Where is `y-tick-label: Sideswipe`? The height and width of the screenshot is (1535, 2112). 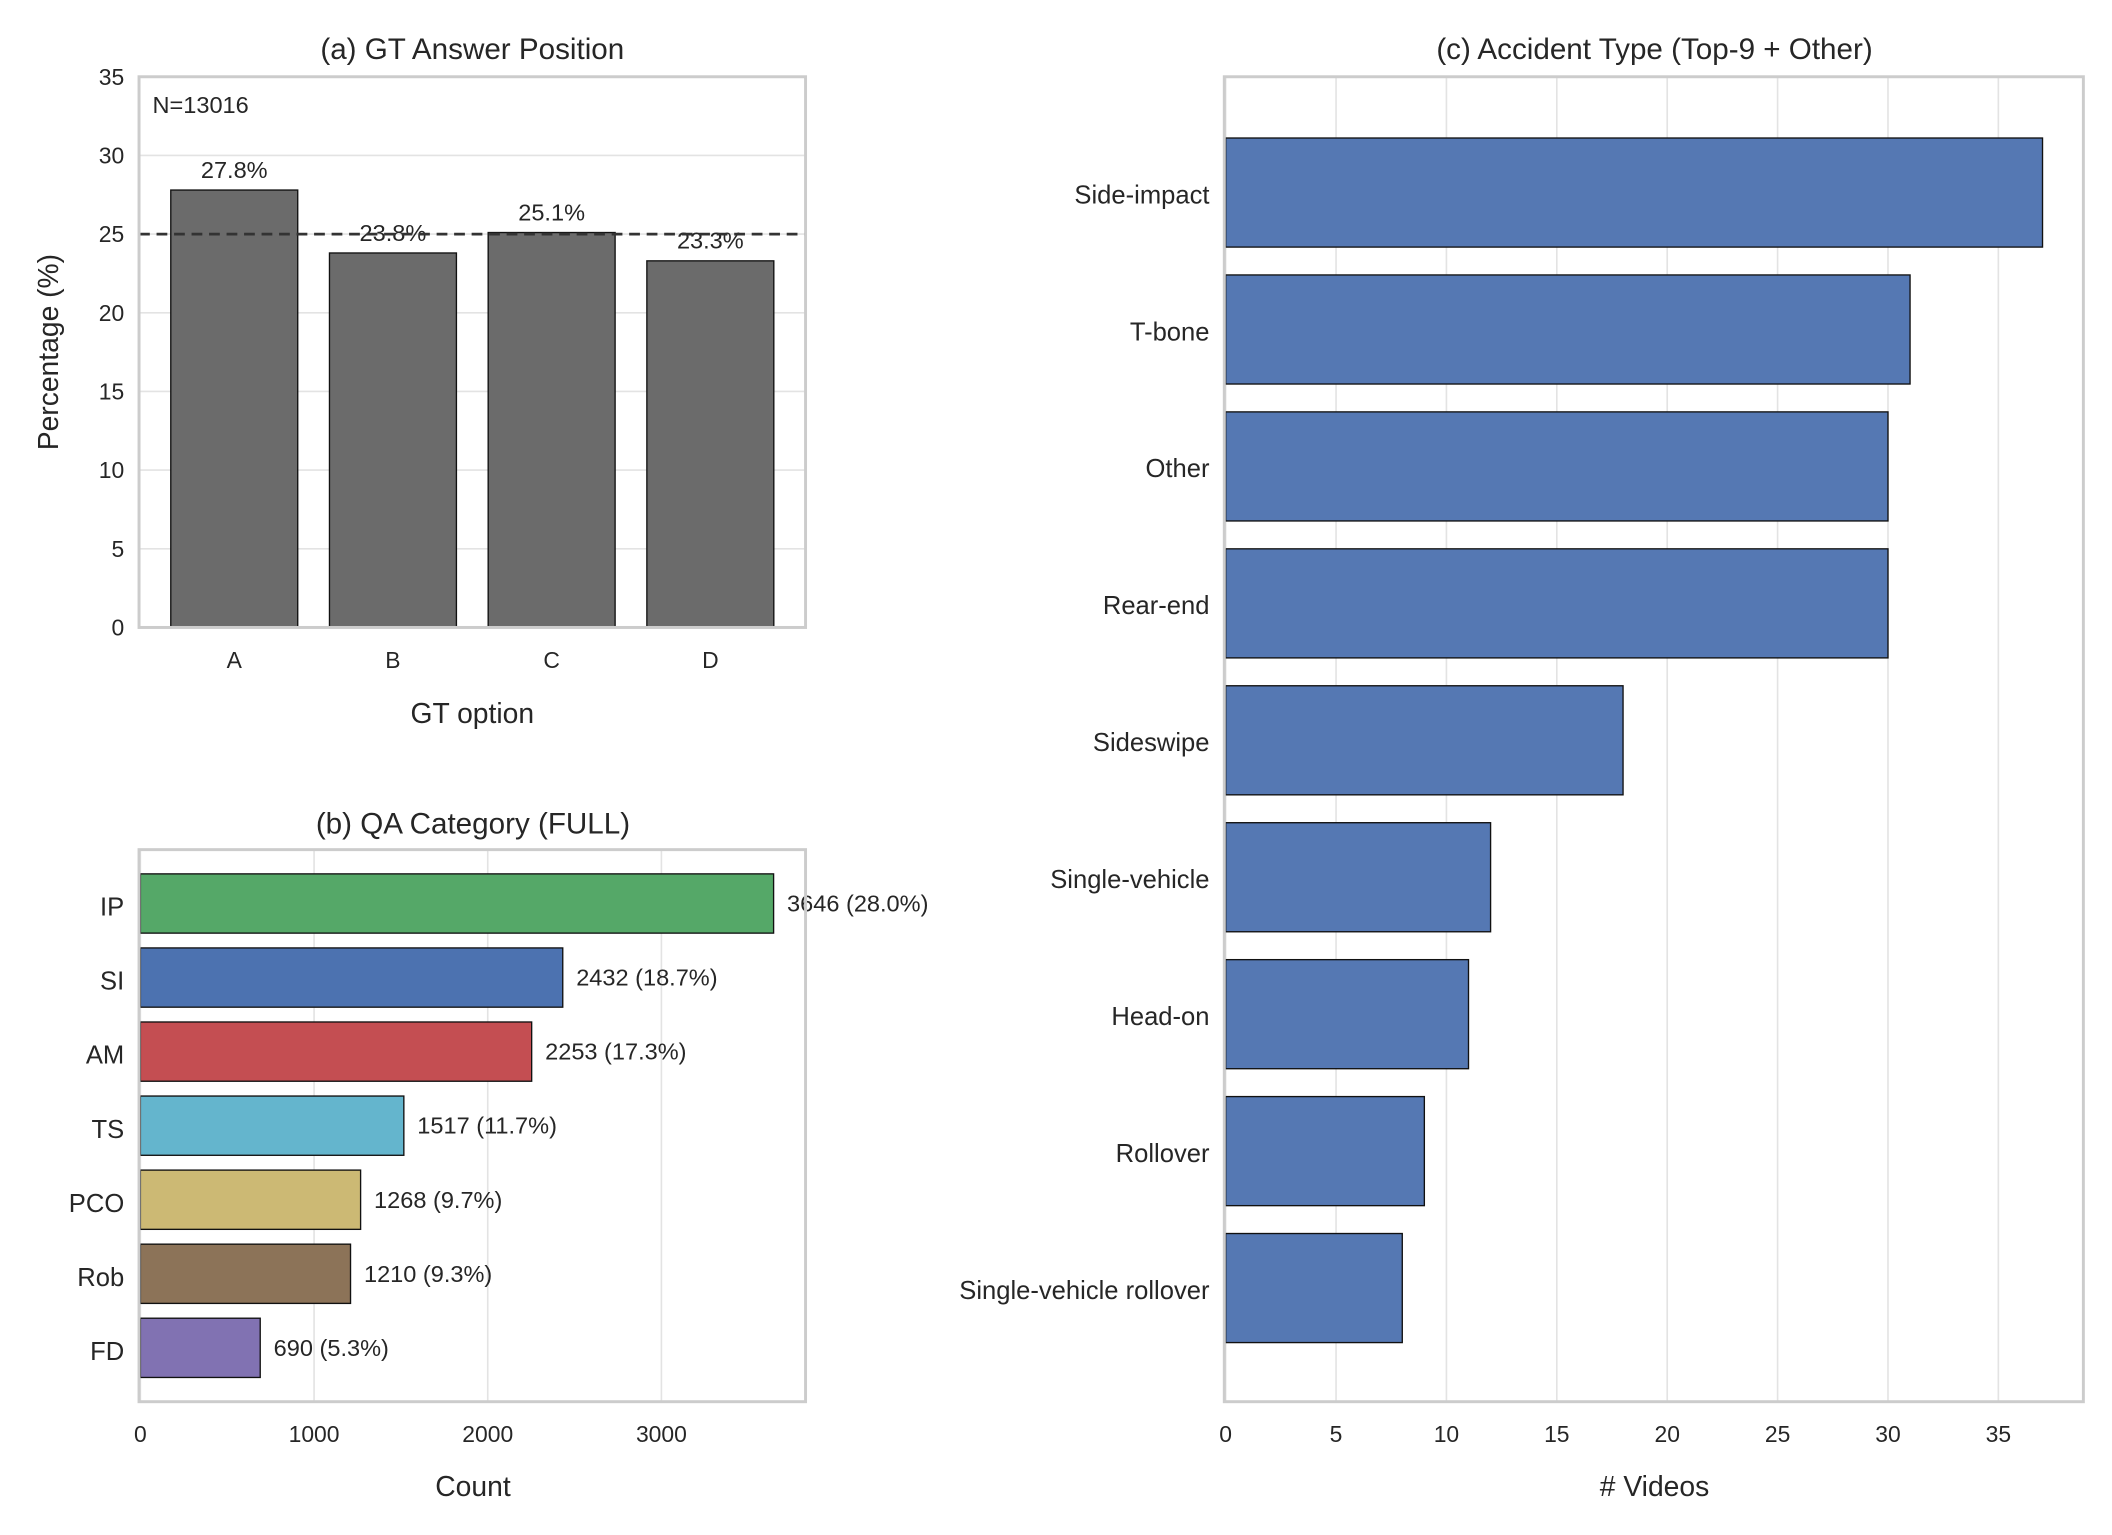
y-tick-label: Sideswipe is located at coordinates (1151, 743).